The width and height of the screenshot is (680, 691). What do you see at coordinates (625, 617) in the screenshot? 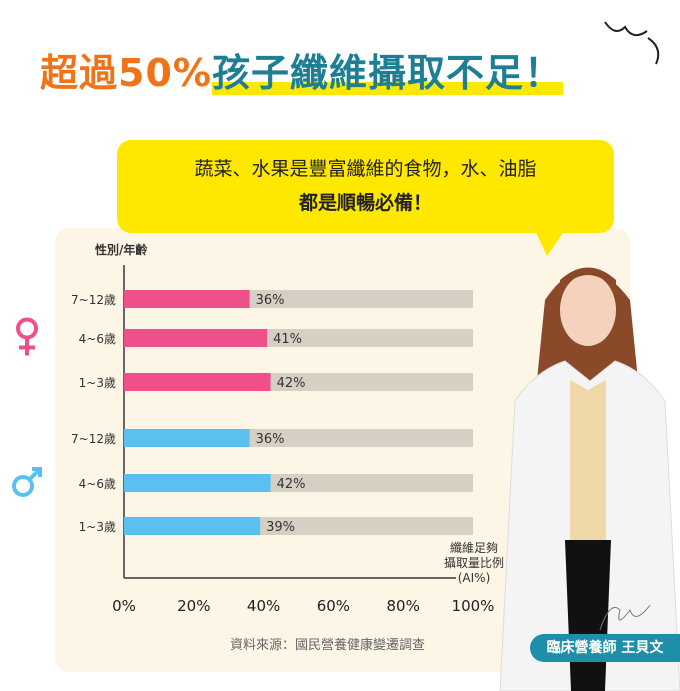
I see `signature` at bounding box center [625, 617].